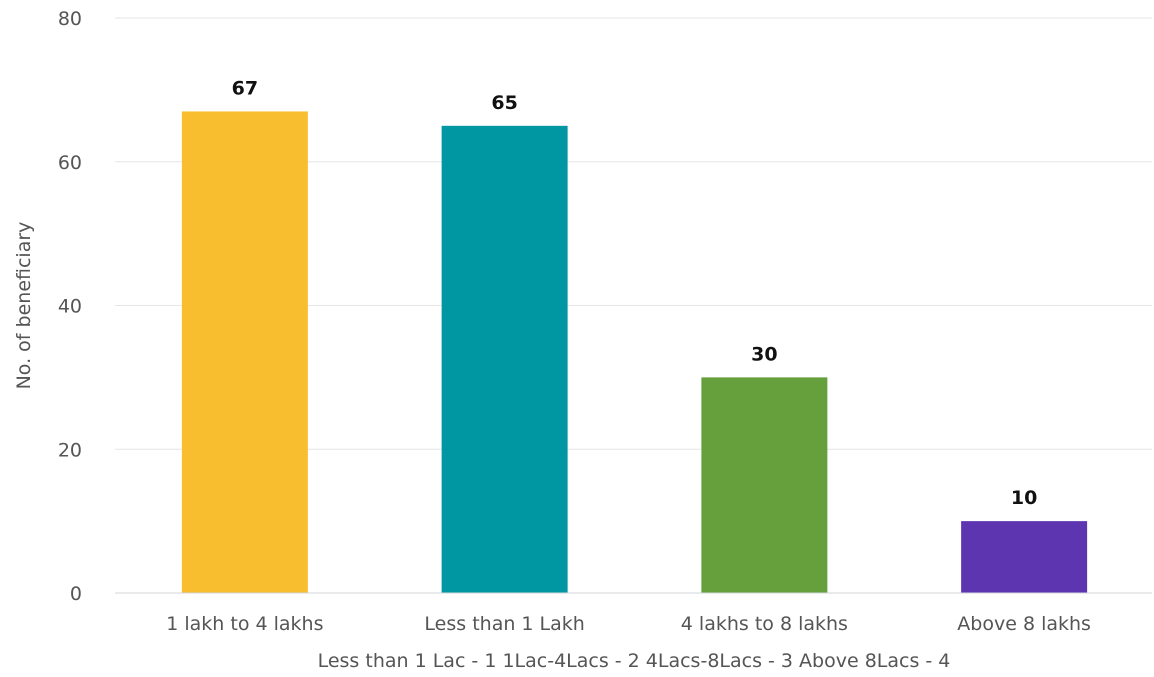  What do you see at coordinates (245, 88) in the screenshot?
I see `bar-value-label: 67` at bounding box center [245, 88].